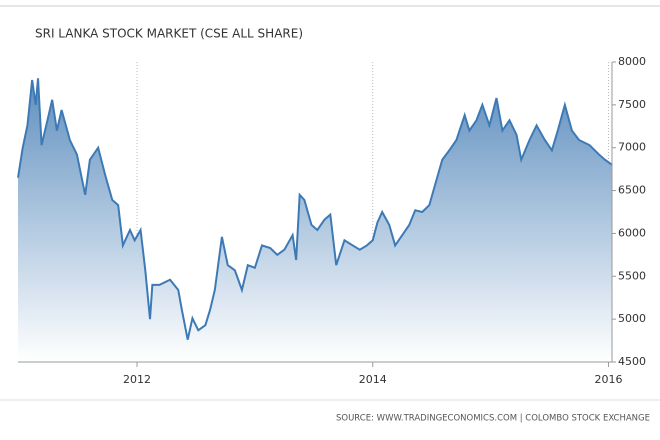  I want to click on y-tick-label: 4500, so click(632, 361).